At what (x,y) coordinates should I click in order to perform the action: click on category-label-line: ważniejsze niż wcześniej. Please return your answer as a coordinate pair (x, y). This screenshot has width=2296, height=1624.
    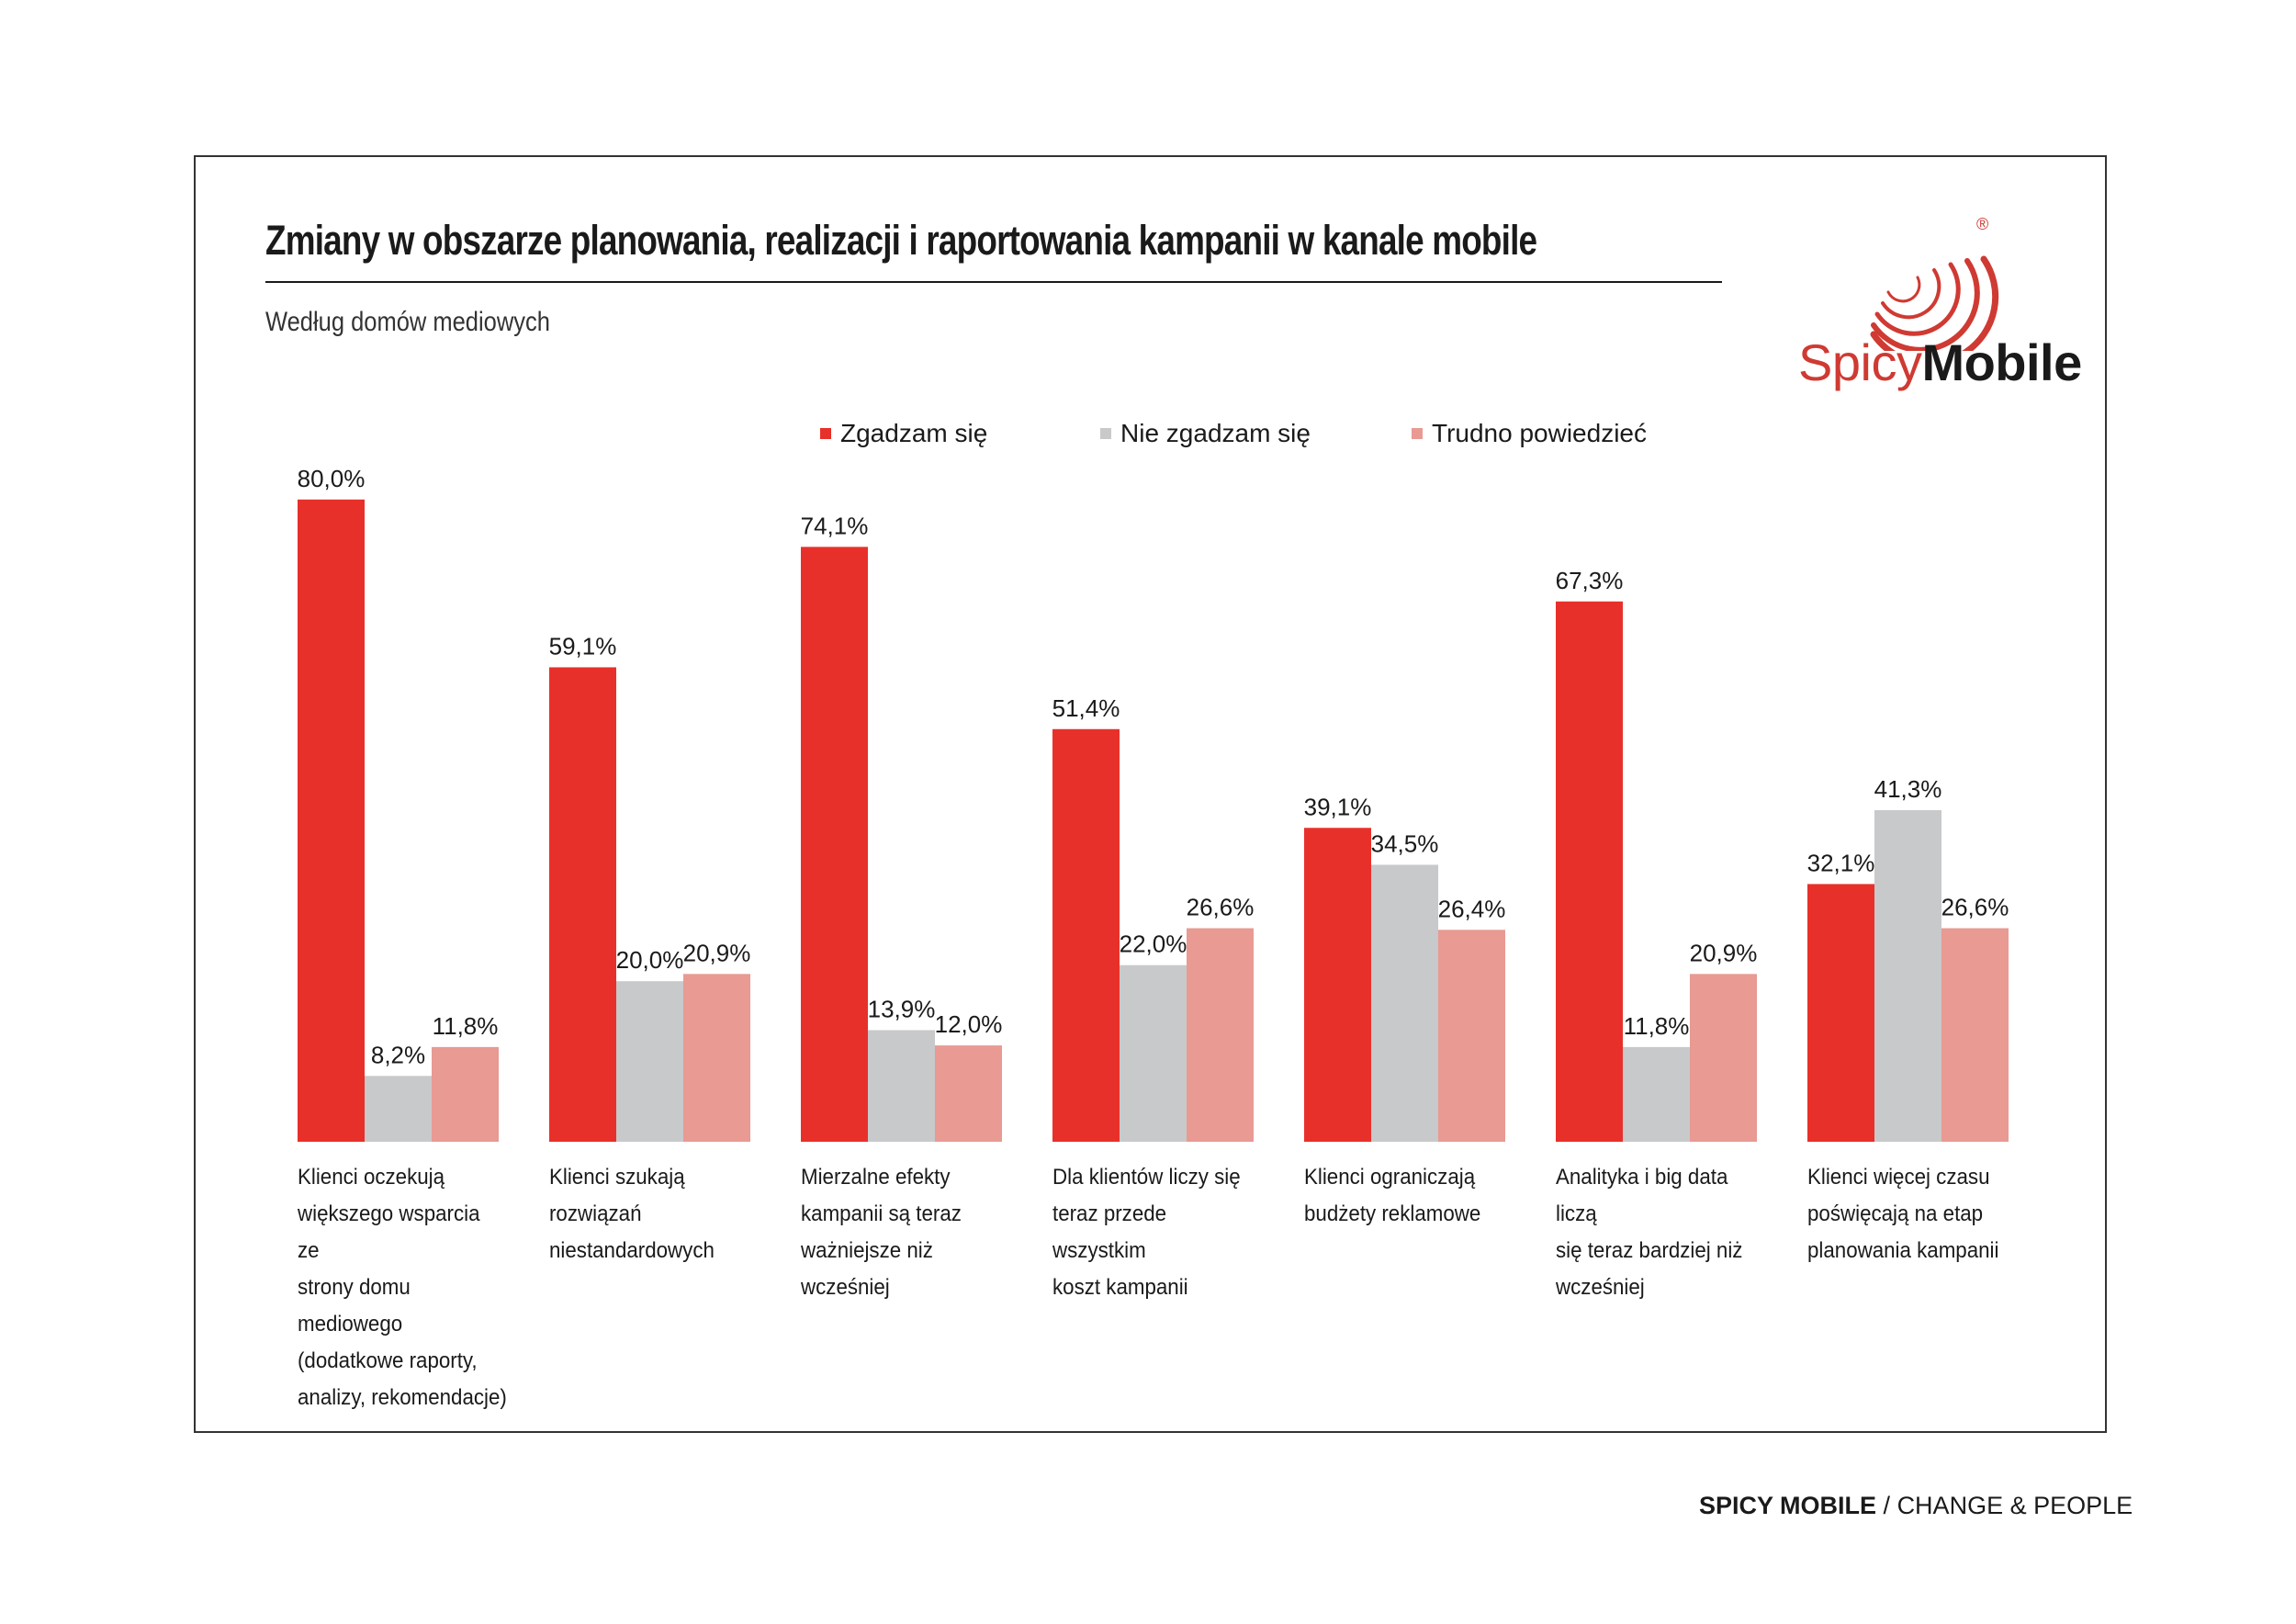
    Looking at the image, I should click on (867, 1269).